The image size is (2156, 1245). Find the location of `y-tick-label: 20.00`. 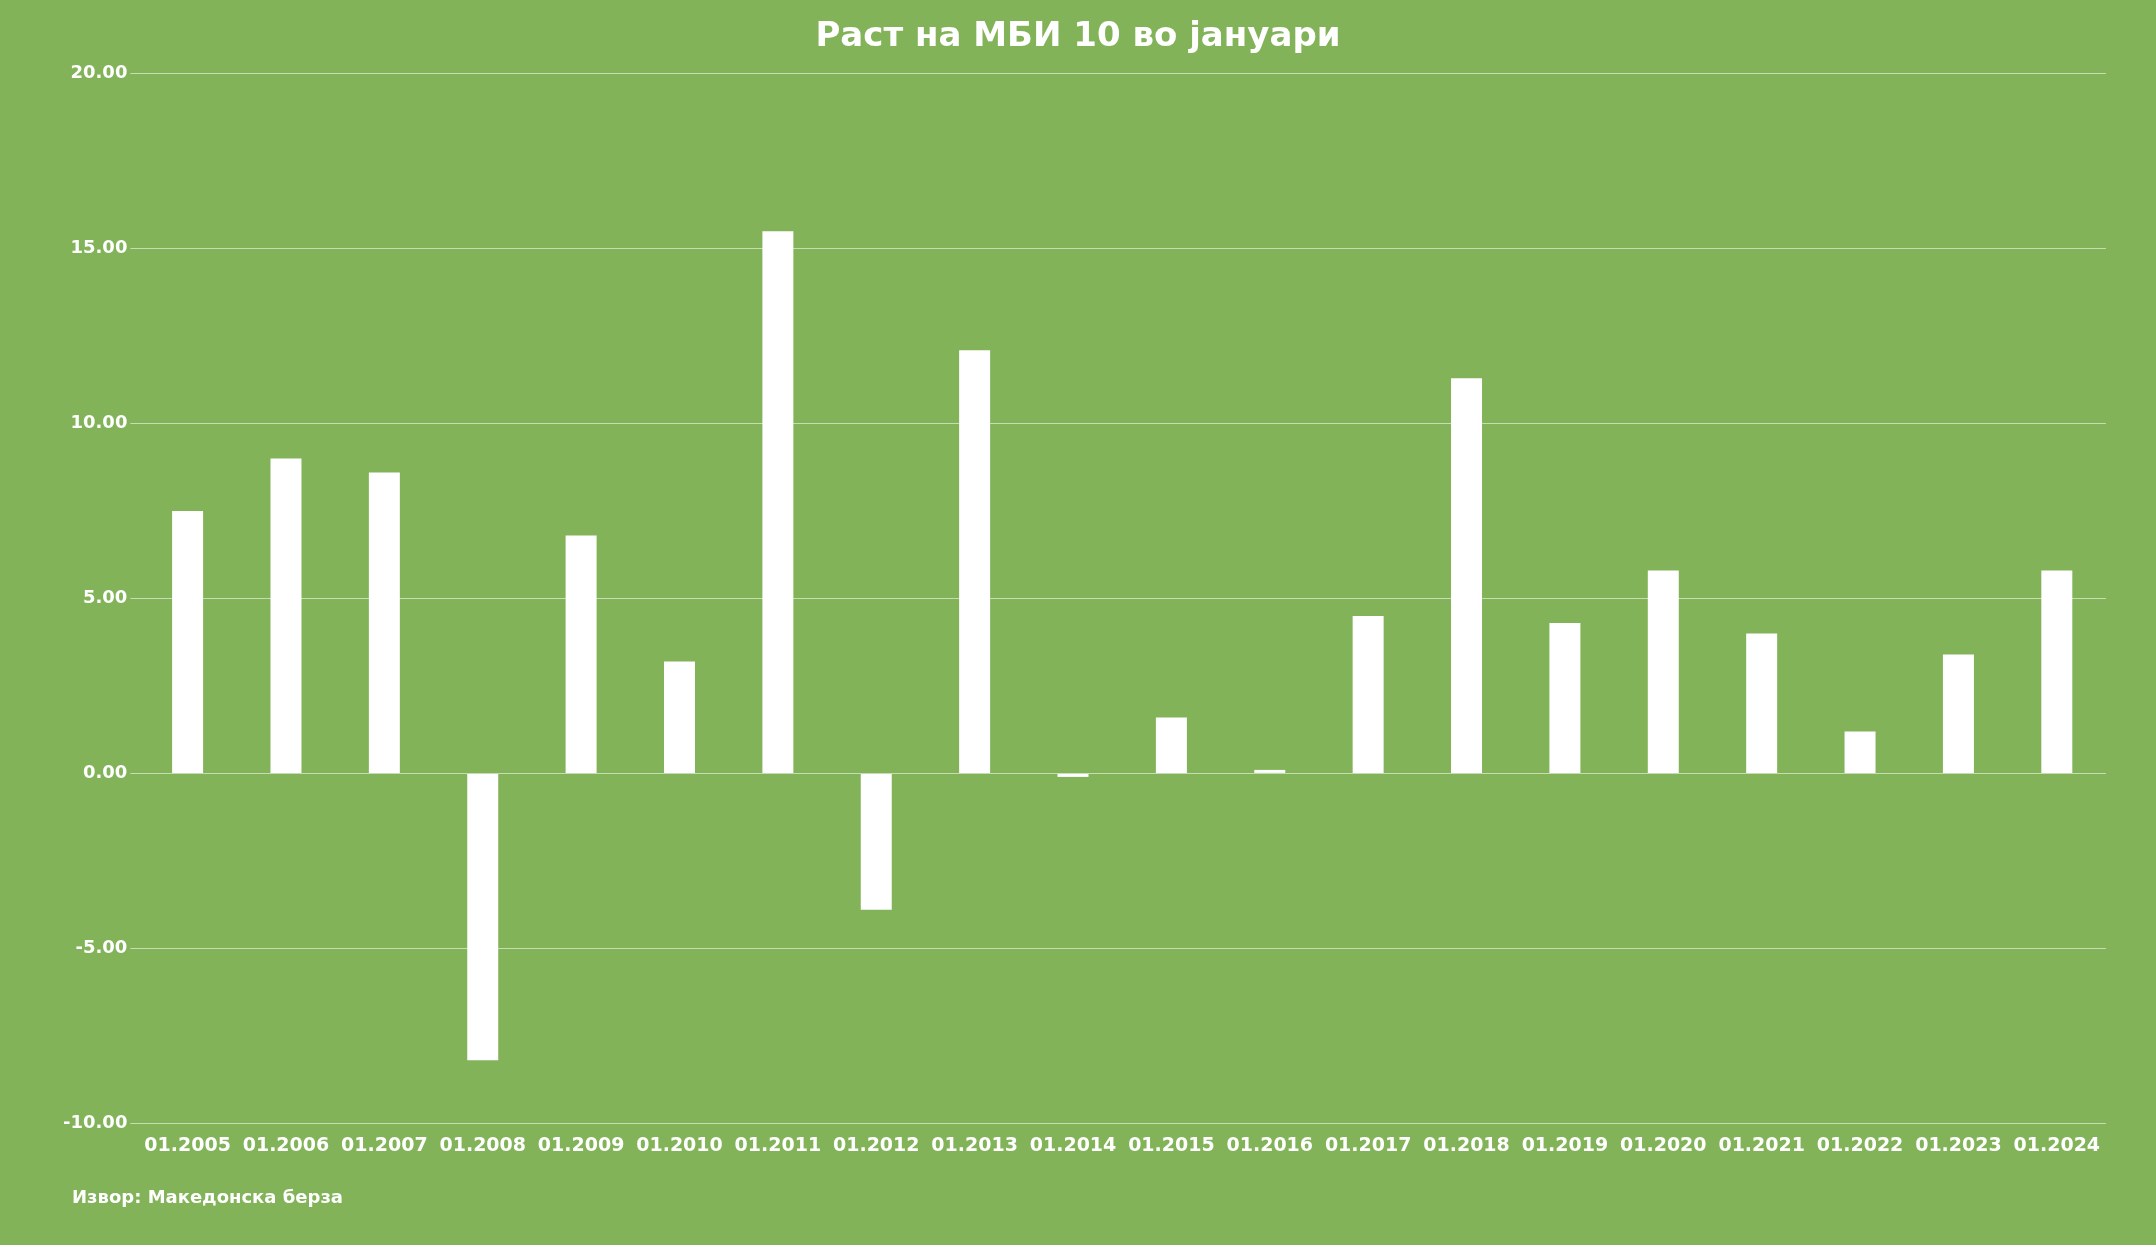

y-tick-label: 20.00 is located at coordinates (99, 72).